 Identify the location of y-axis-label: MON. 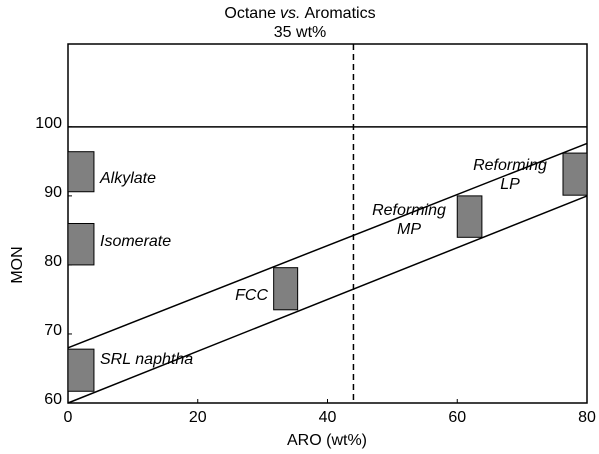
(17, 264).